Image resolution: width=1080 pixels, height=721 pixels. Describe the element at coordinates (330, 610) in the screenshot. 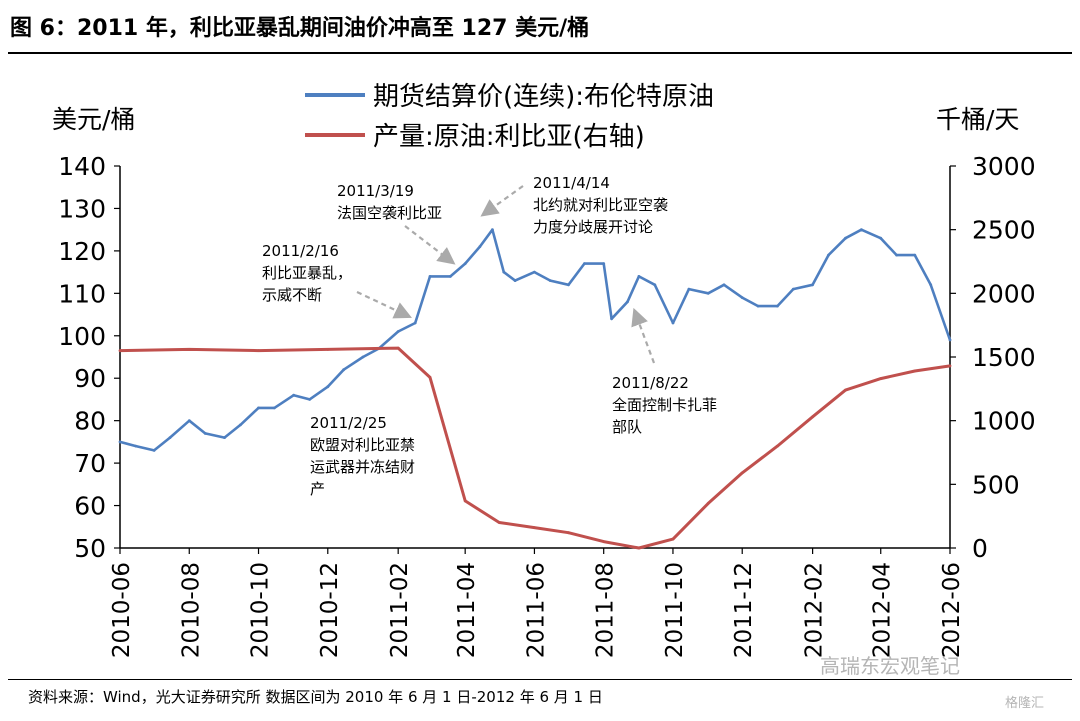

I see `x-tick-label: 2010-12` at that location.